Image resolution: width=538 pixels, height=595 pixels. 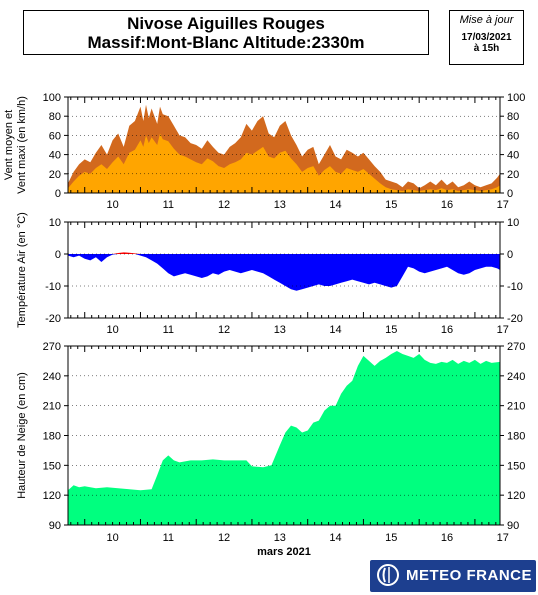 I want to click on panel-2-xtick-label-1: 11, so click(x=168, y=538).